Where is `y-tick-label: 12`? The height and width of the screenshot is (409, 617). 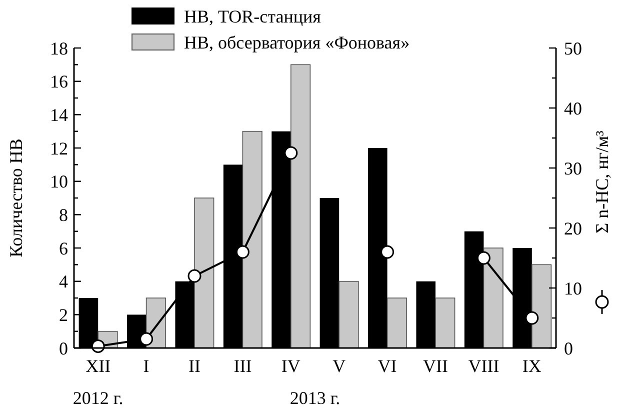 y-tick-label: 12 is located at coordinates (59, 148).